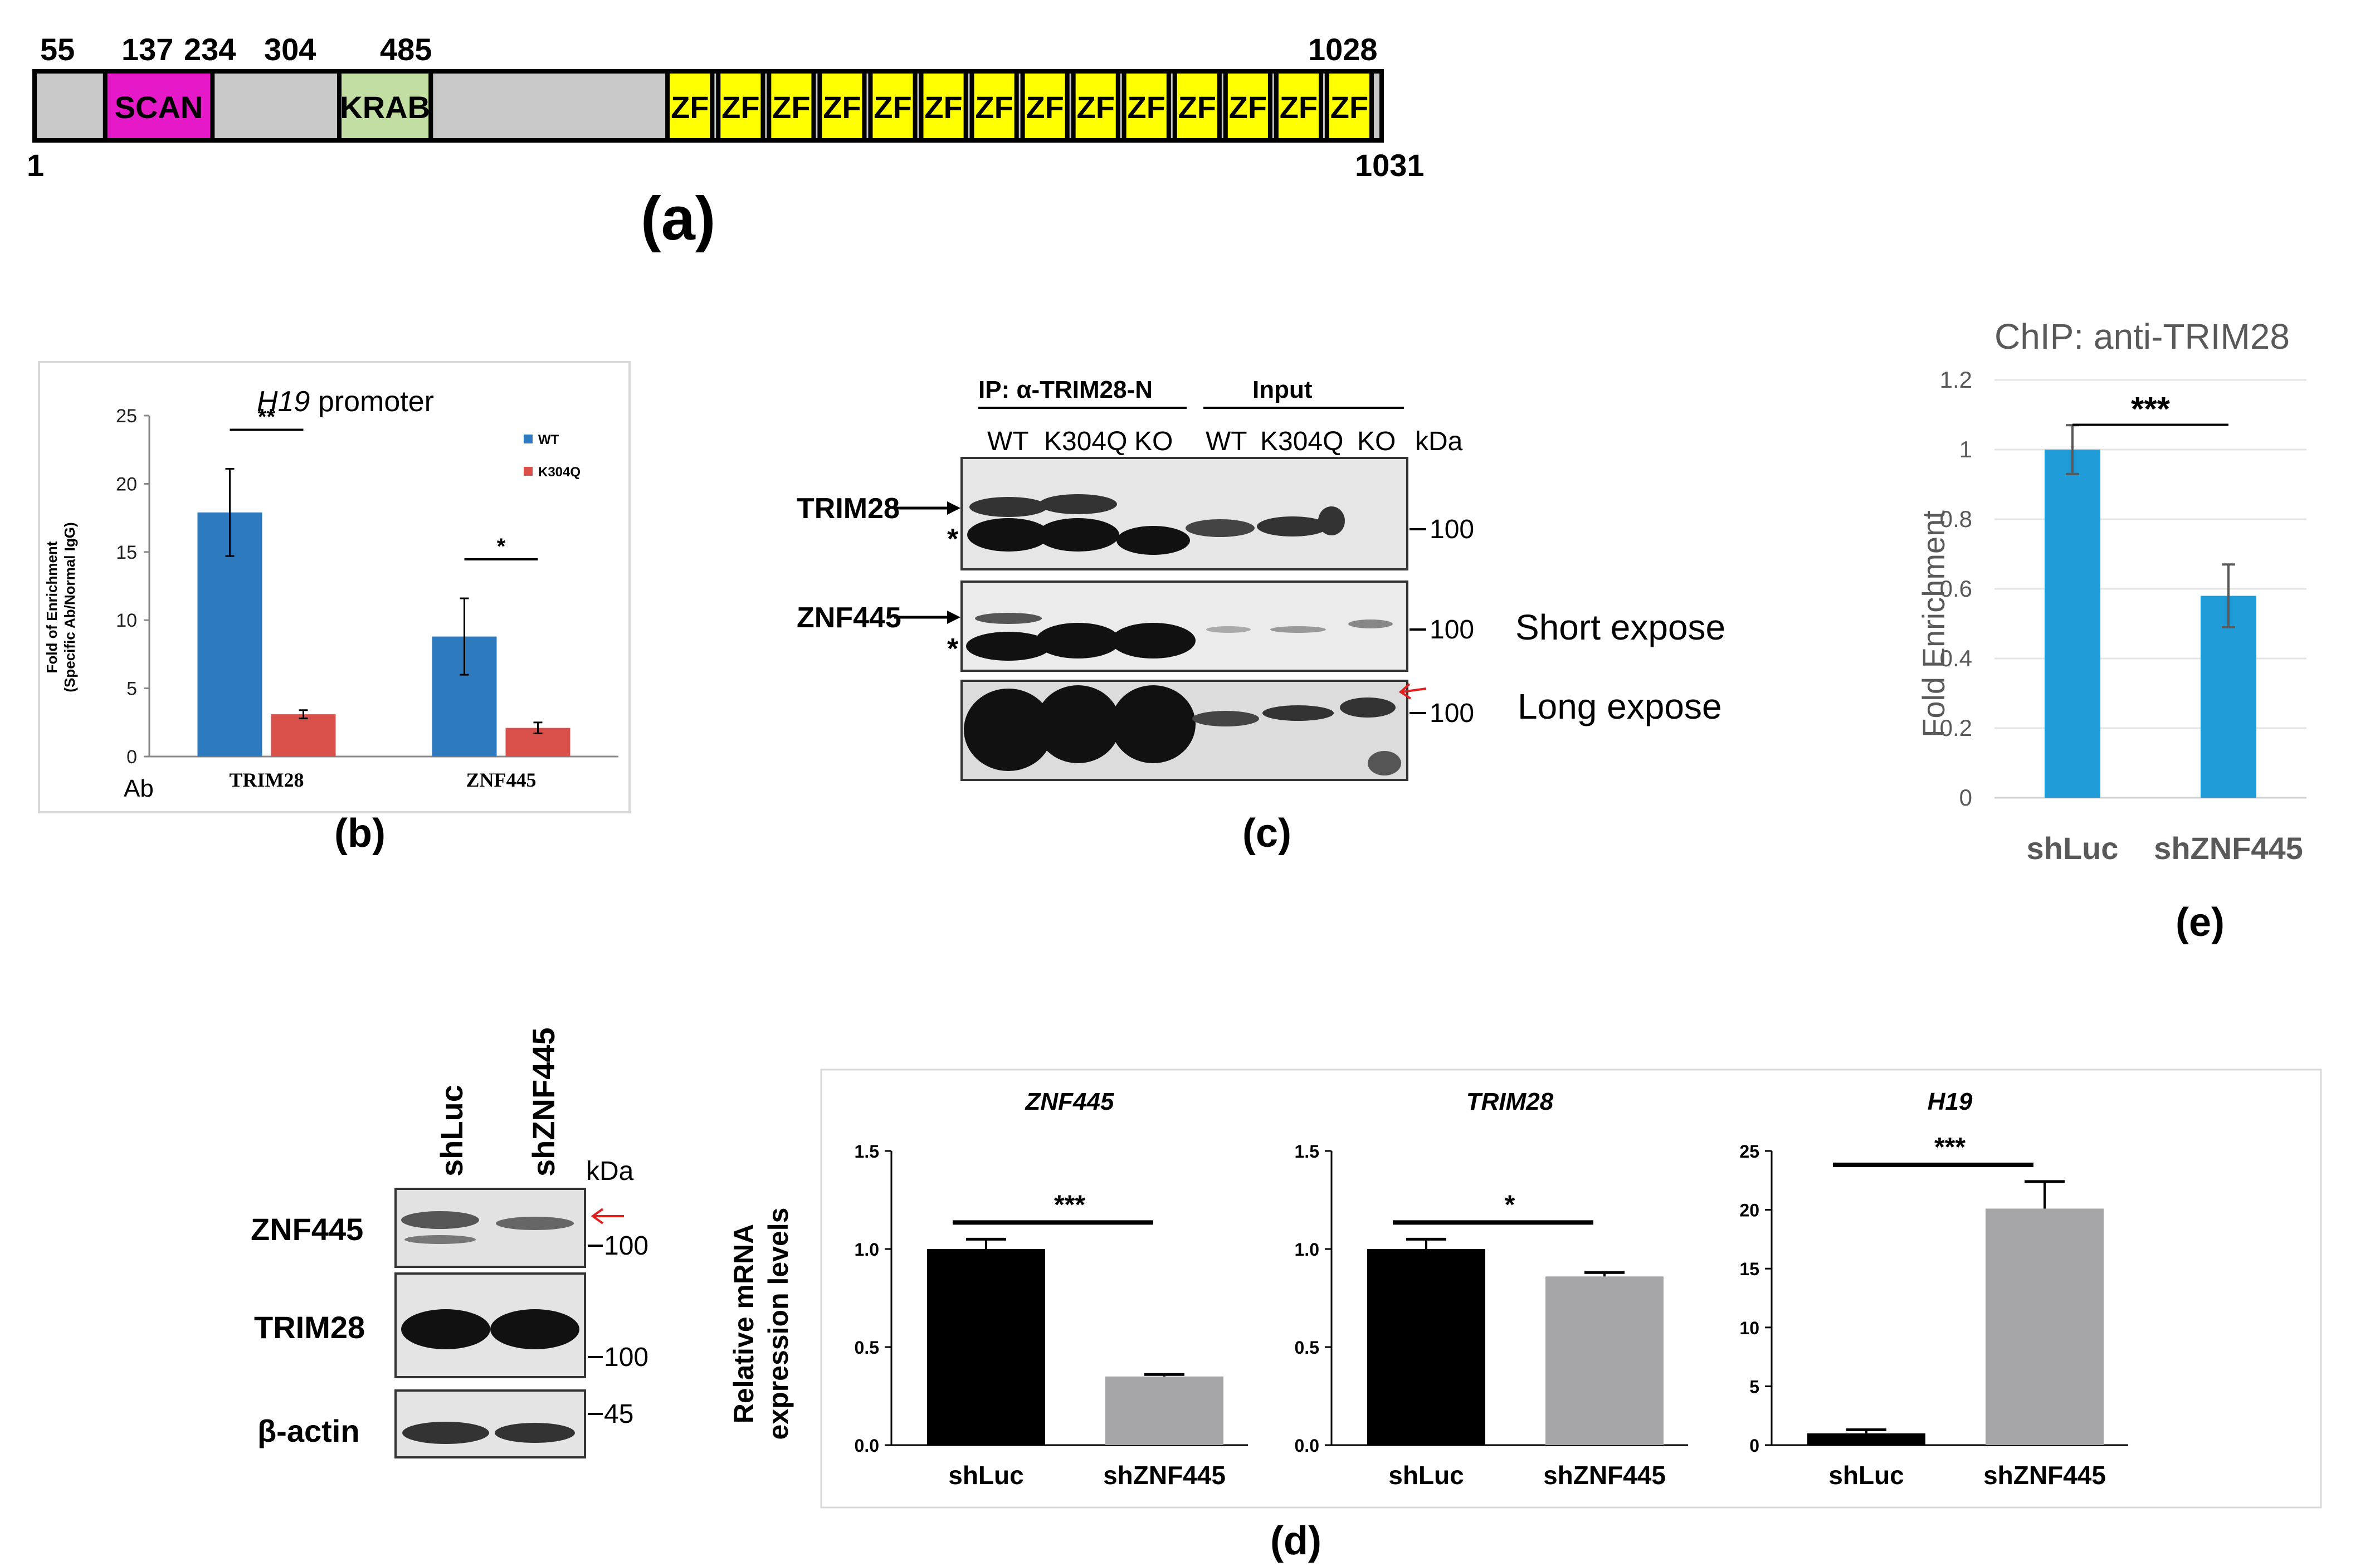 The width and height of the screenshot is (2380, 1566). I want to click on chart-title: ZNF445, so click(1069, 1101).